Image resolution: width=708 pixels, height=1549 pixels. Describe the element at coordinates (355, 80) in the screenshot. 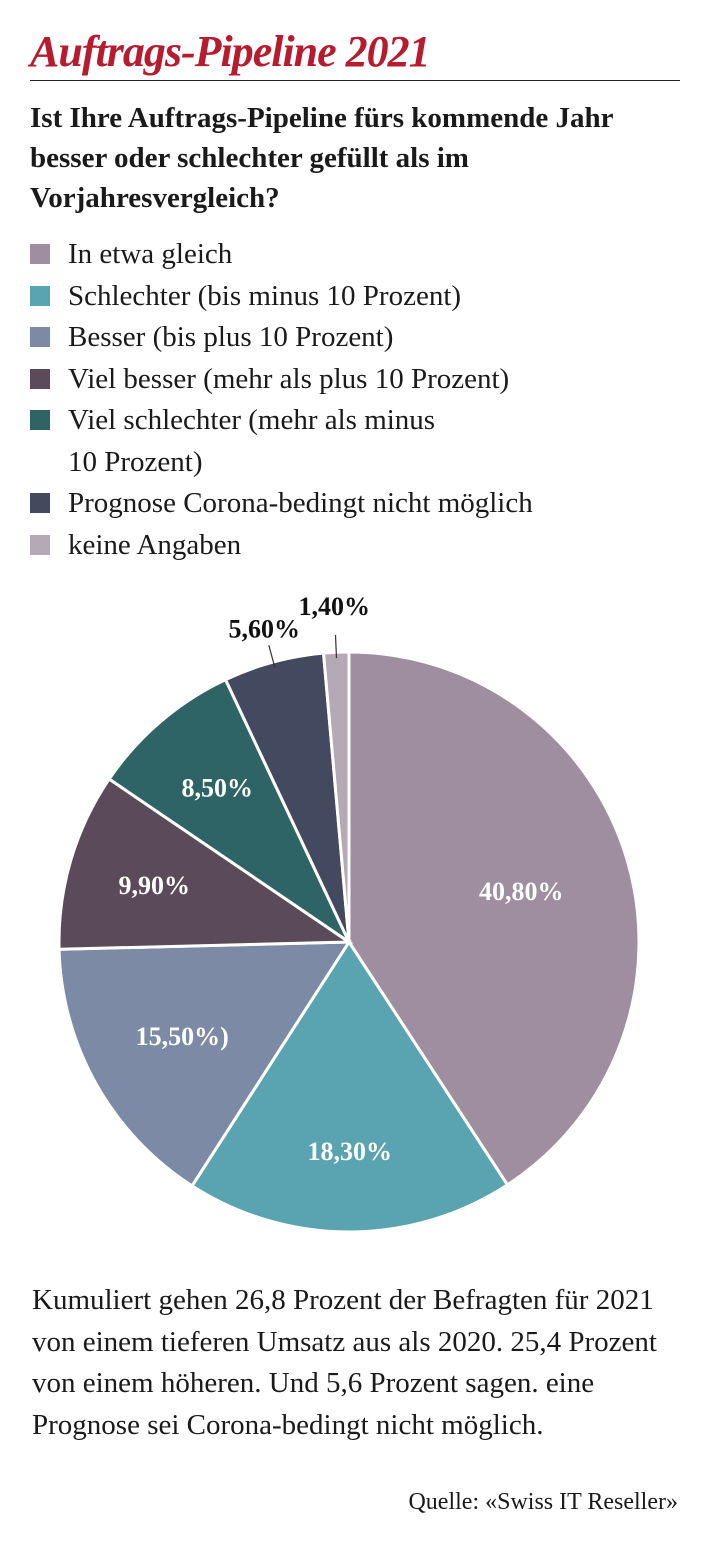

I see `title-rule` at that location.